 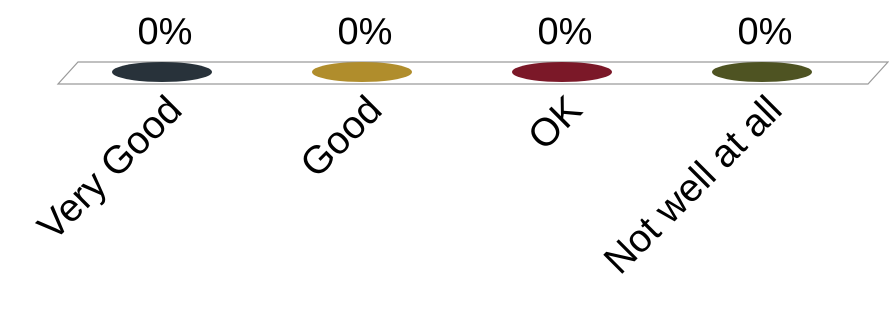 I want to click on data-labels: 0% 0% 0% 0%, so click(x=465, y=32).